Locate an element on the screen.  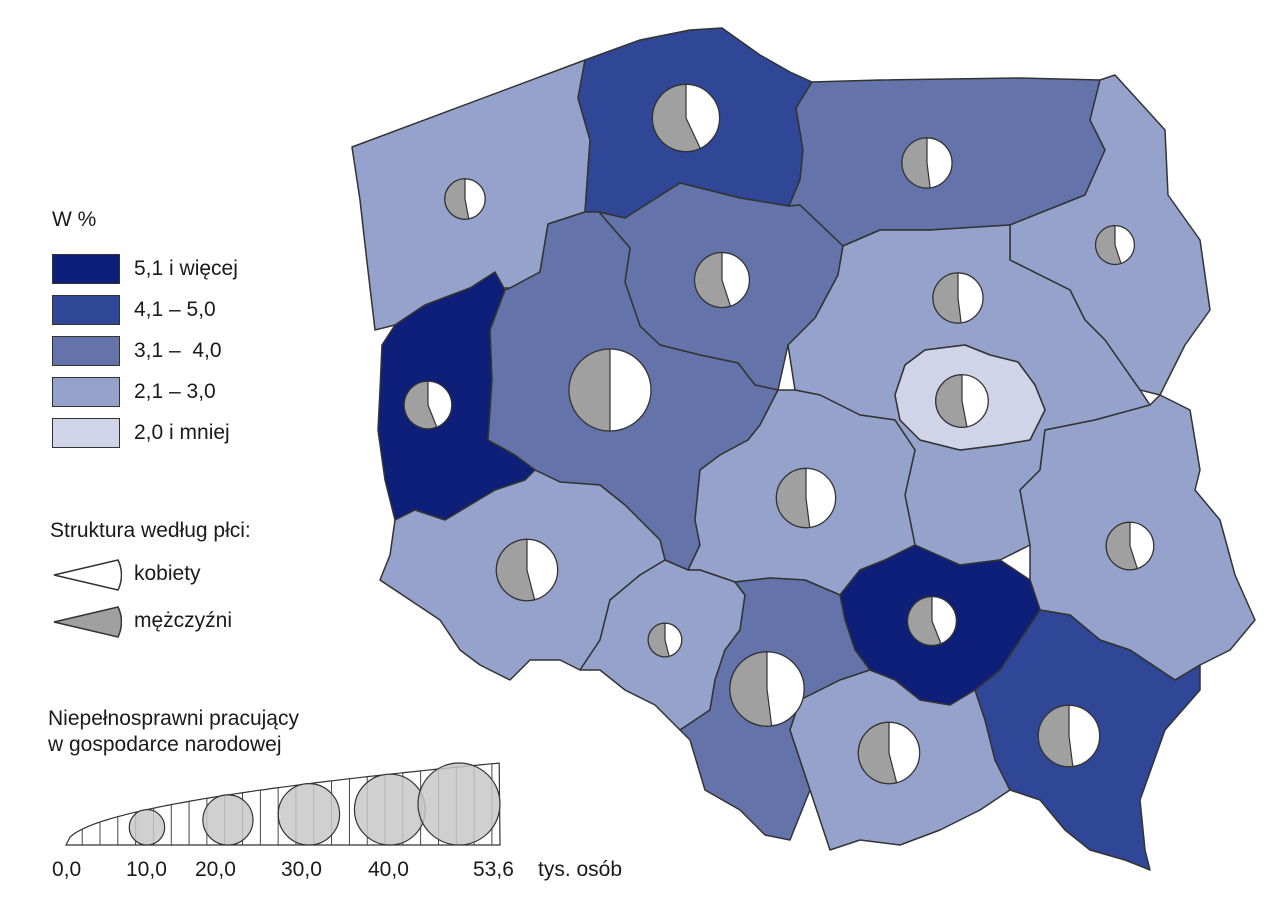
size-scale-title-line2: w gospodarce narodowej is located at coordinates (165, 744).